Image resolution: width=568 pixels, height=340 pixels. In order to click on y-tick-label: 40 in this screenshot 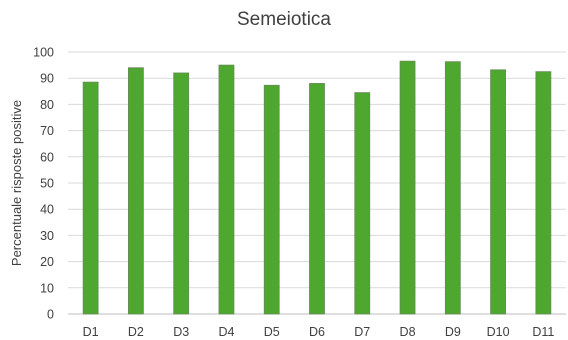, I will do `click(47, 210)`.